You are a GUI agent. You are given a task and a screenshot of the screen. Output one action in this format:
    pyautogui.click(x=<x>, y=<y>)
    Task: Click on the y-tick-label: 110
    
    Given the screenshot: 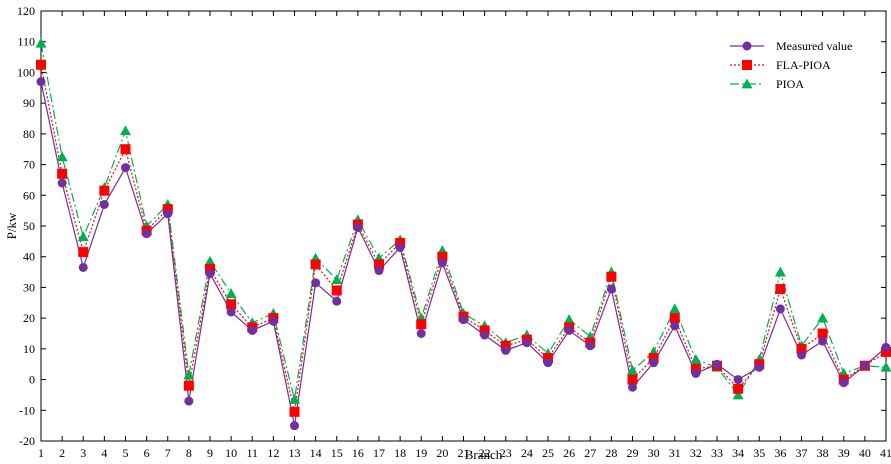 What is the action you would take?
    pyautogui.click(x=26, y=42)
    